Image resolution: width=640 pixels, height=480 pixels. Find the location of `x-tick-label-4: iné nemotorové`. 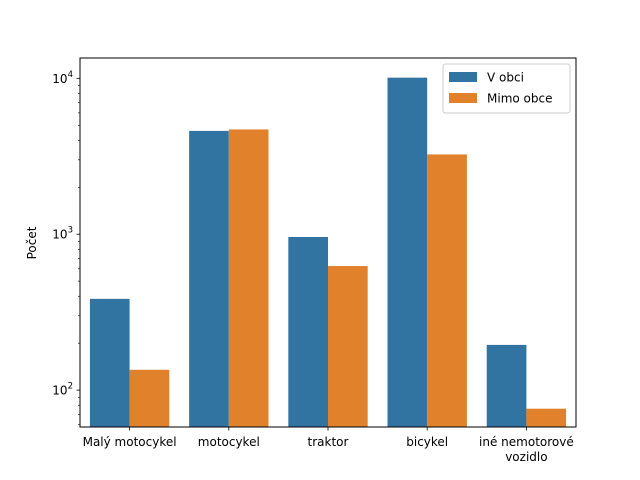

x-tick-label-4: iné nemotorové is located at coordinates (526, 442).